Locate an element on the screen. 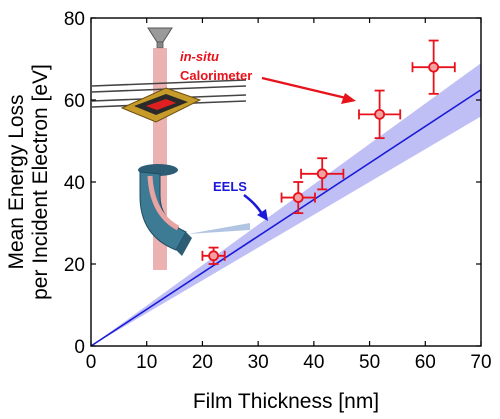 Image resolution: width=500 pixels, height=419 pixels. eels-arrow is located at coordinates (255, 207).